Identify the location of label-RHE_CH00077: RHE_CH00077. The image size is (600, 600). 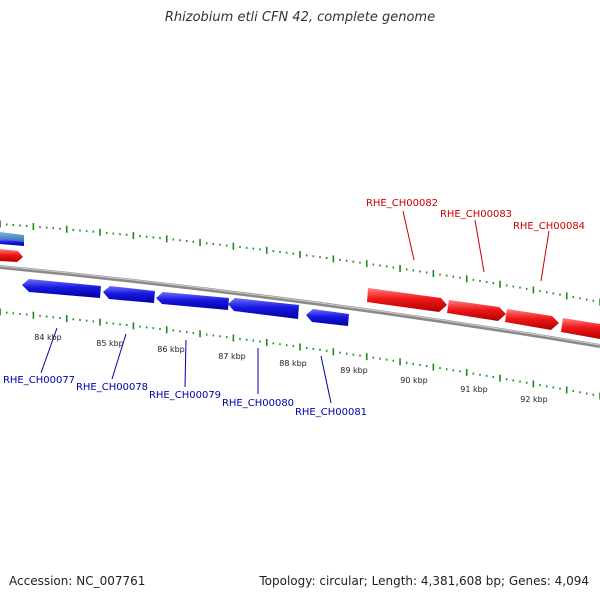
(39, 380).